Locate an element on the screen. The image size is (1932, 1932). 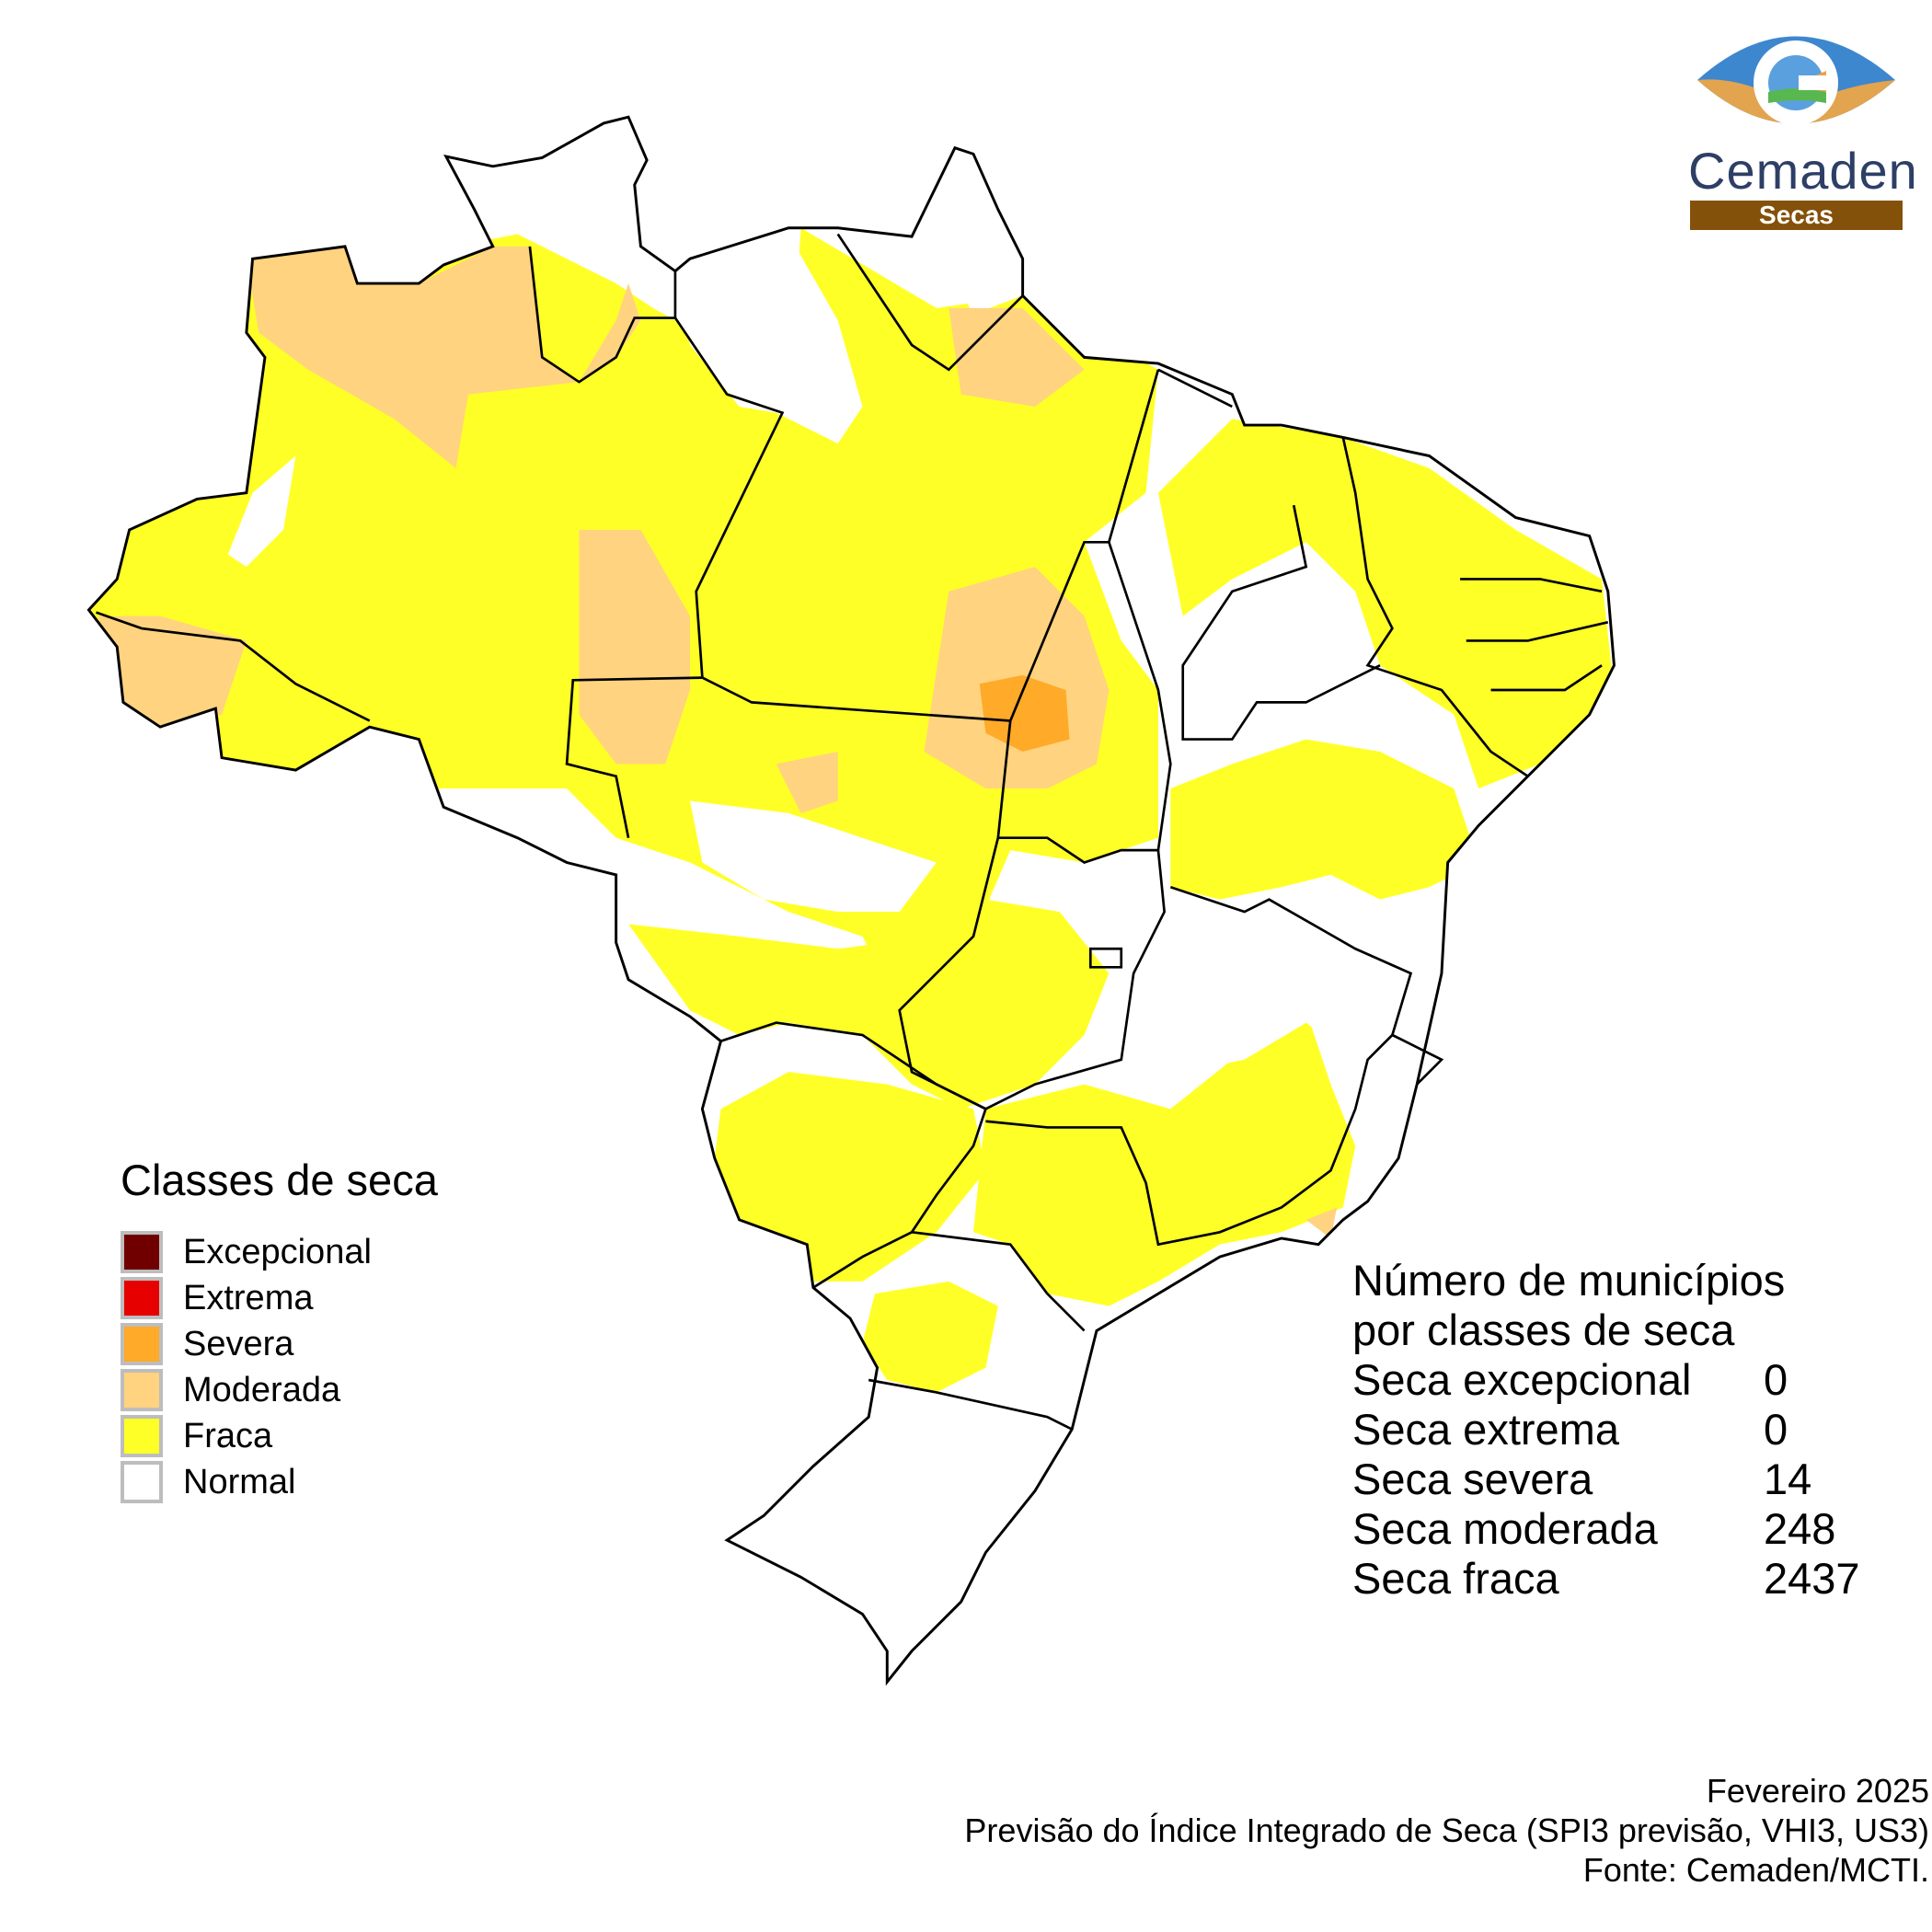
stats-label: Seca moderada is located at coordinates (1505, 1528).